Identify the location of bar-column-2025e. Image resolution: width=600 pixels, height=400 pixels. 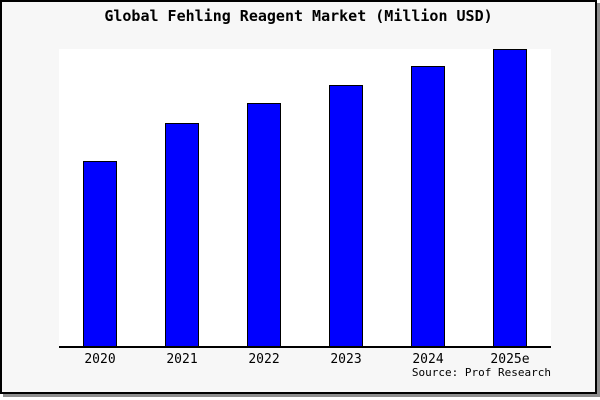
(510, 197).